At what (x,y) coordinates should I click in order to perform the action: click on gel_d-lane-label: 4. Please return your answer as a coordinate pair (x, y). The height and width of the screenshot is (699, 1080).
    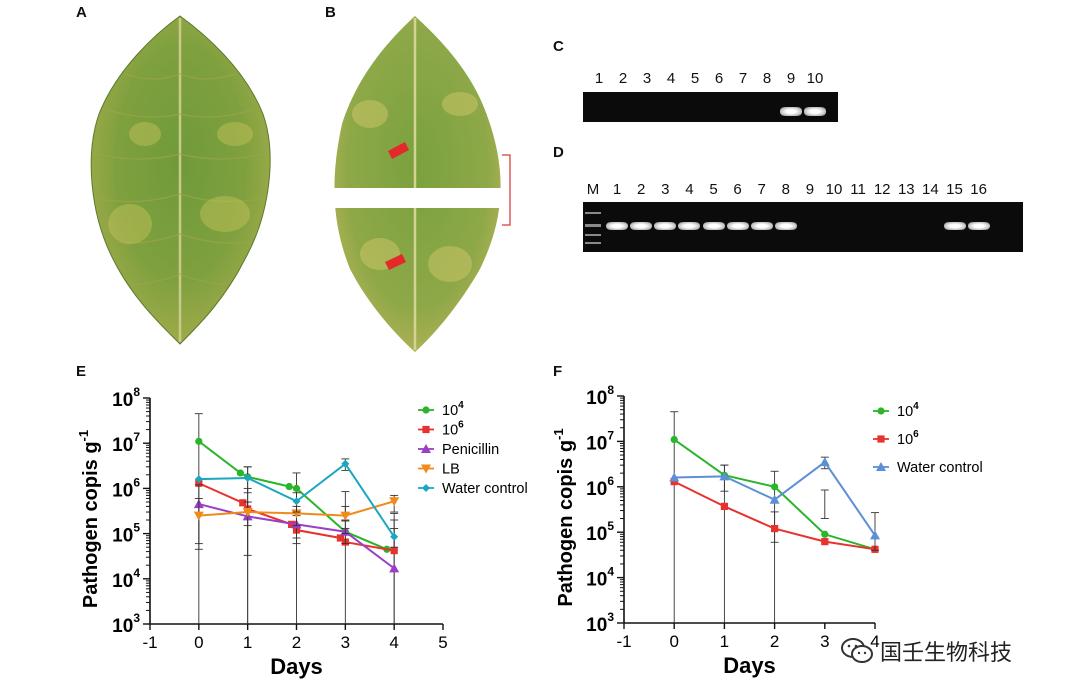
    Looking at the image, I should click on (689, 189).